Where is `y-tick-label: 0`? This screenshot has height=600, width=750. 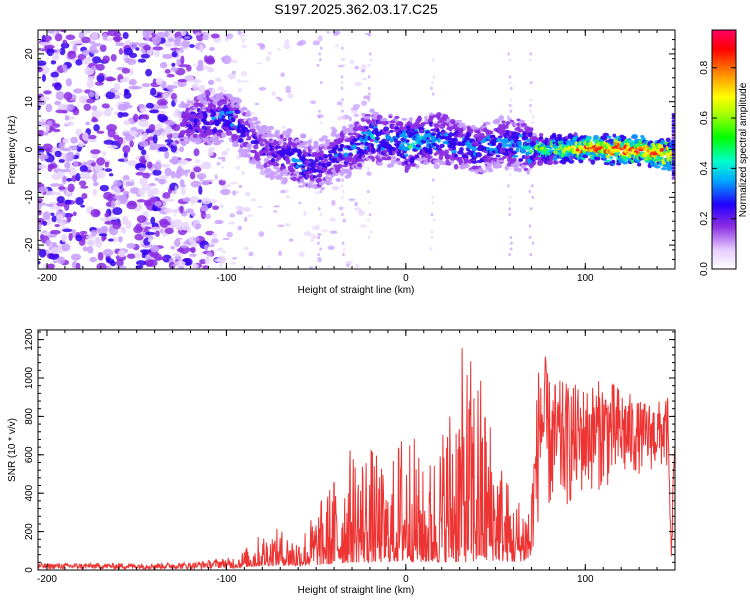
y-tick-label: 0 is located at coordinates (29, 570).